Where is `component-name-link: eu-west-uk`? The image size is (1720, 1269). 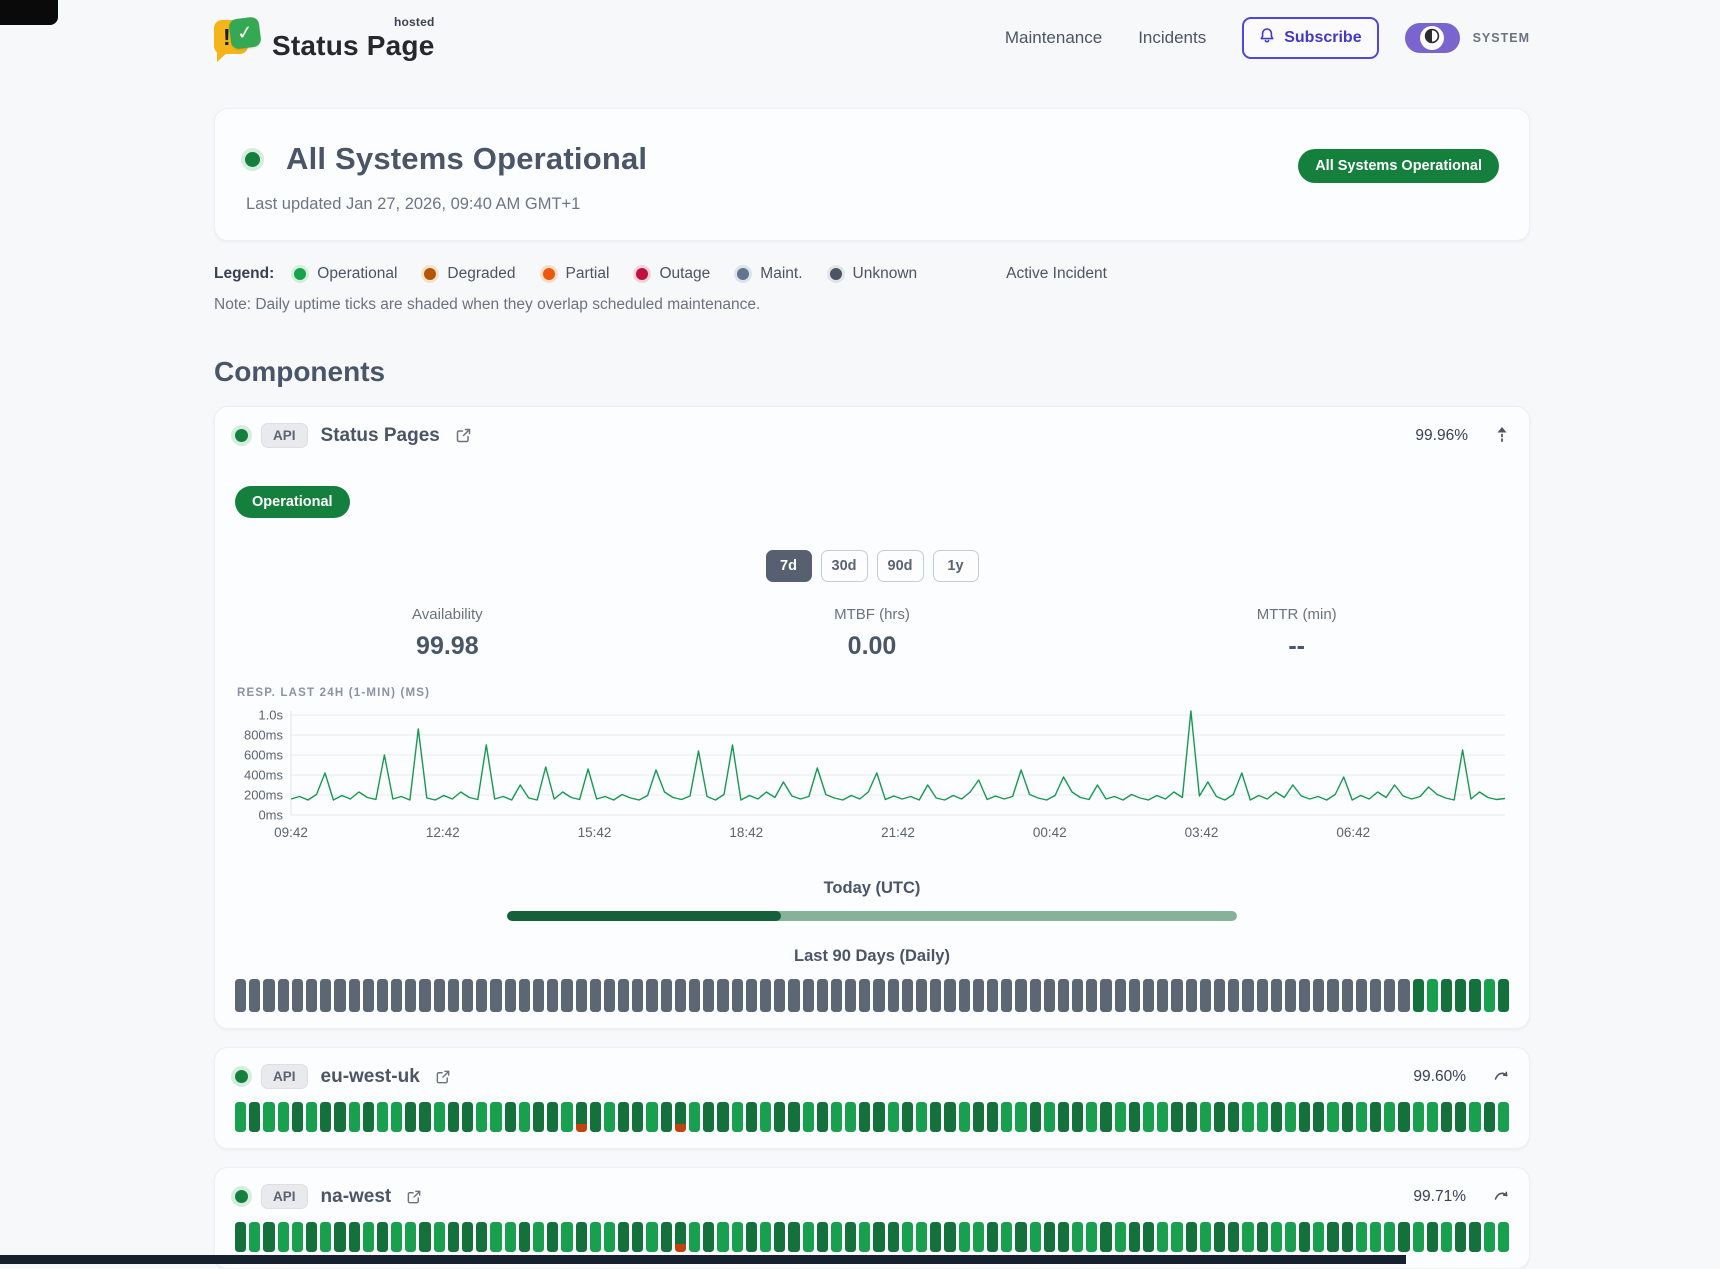
component-name-link: eu-west-uk is located at coordinates (370, 1076).